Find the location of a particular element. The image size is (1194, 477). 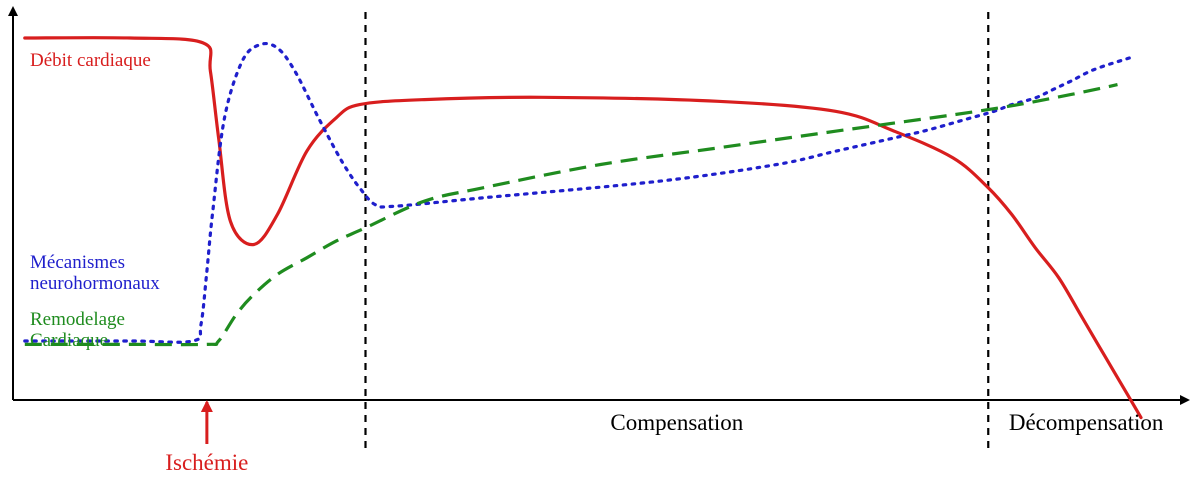

phase-label-decompensation: Décompensation is located at coordinates (1086, 422).